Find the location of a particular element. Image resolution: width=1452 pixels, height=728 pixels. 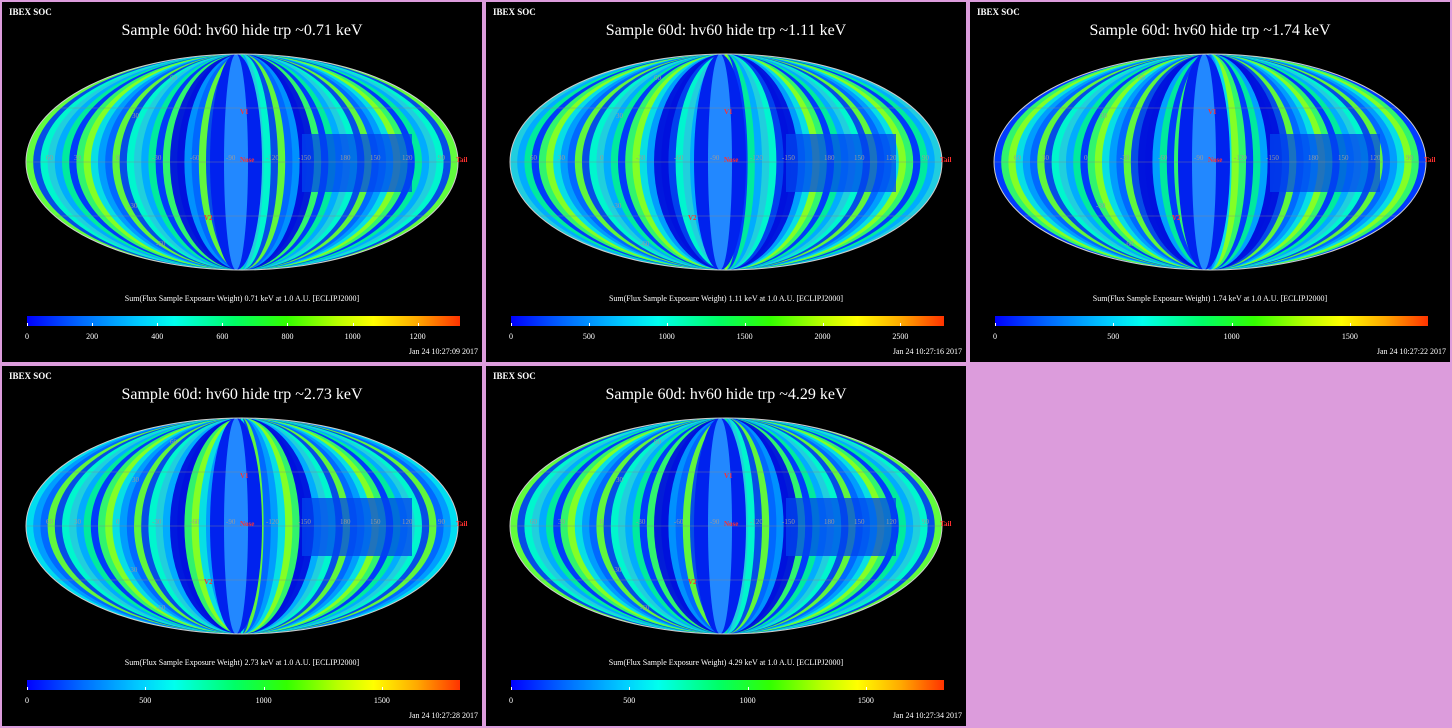

panel-title: Sample 60d: hv60 hide trp ~4.29 keV is located at coordinates (726, 394).